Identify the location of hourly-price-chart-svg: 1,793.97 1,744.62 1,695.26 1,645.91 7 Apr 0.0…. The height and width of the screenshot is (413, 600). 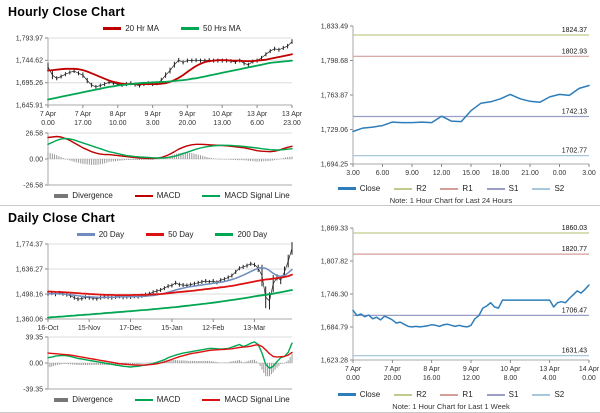
(159, 81).